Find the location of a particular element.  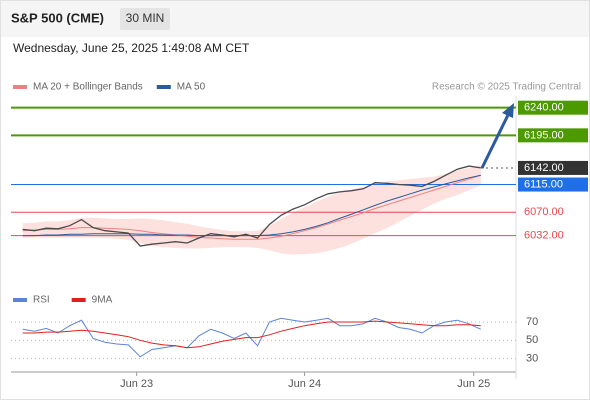

x-tick-label: Jun 24 is located at coordinates (304, 384).